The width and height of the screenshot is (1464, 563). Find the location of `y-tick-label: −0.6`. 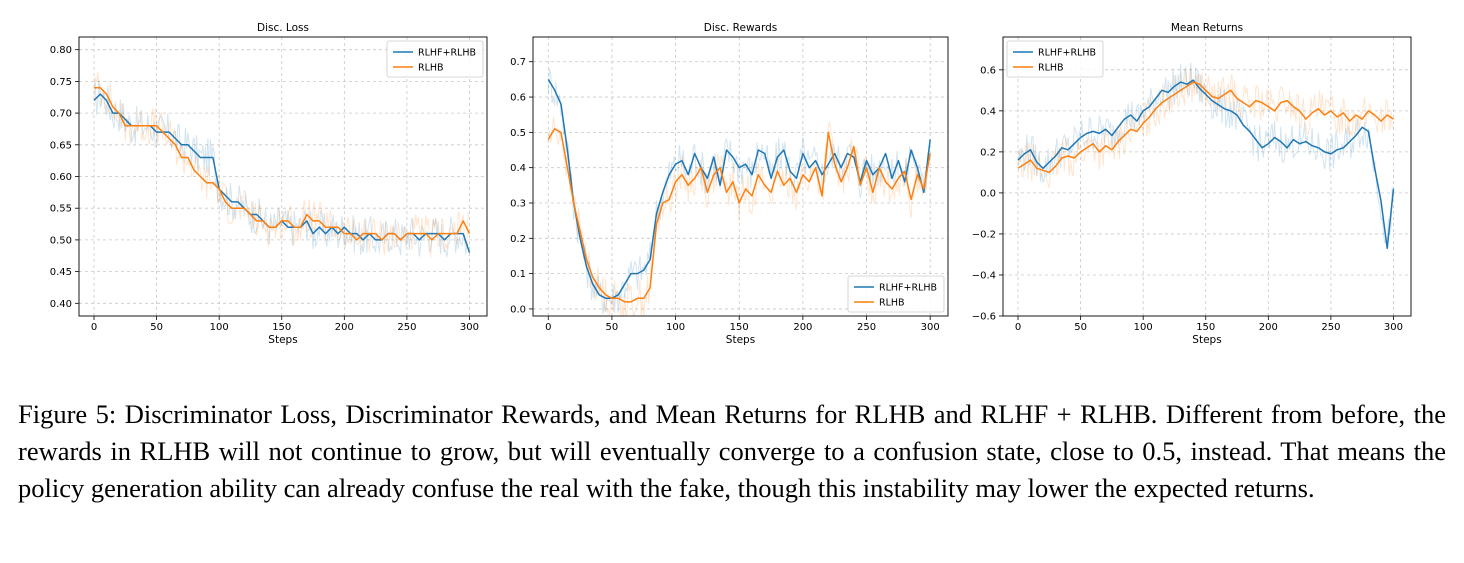

y-tick-label: −0.6 is located at coordinates (984, 317).